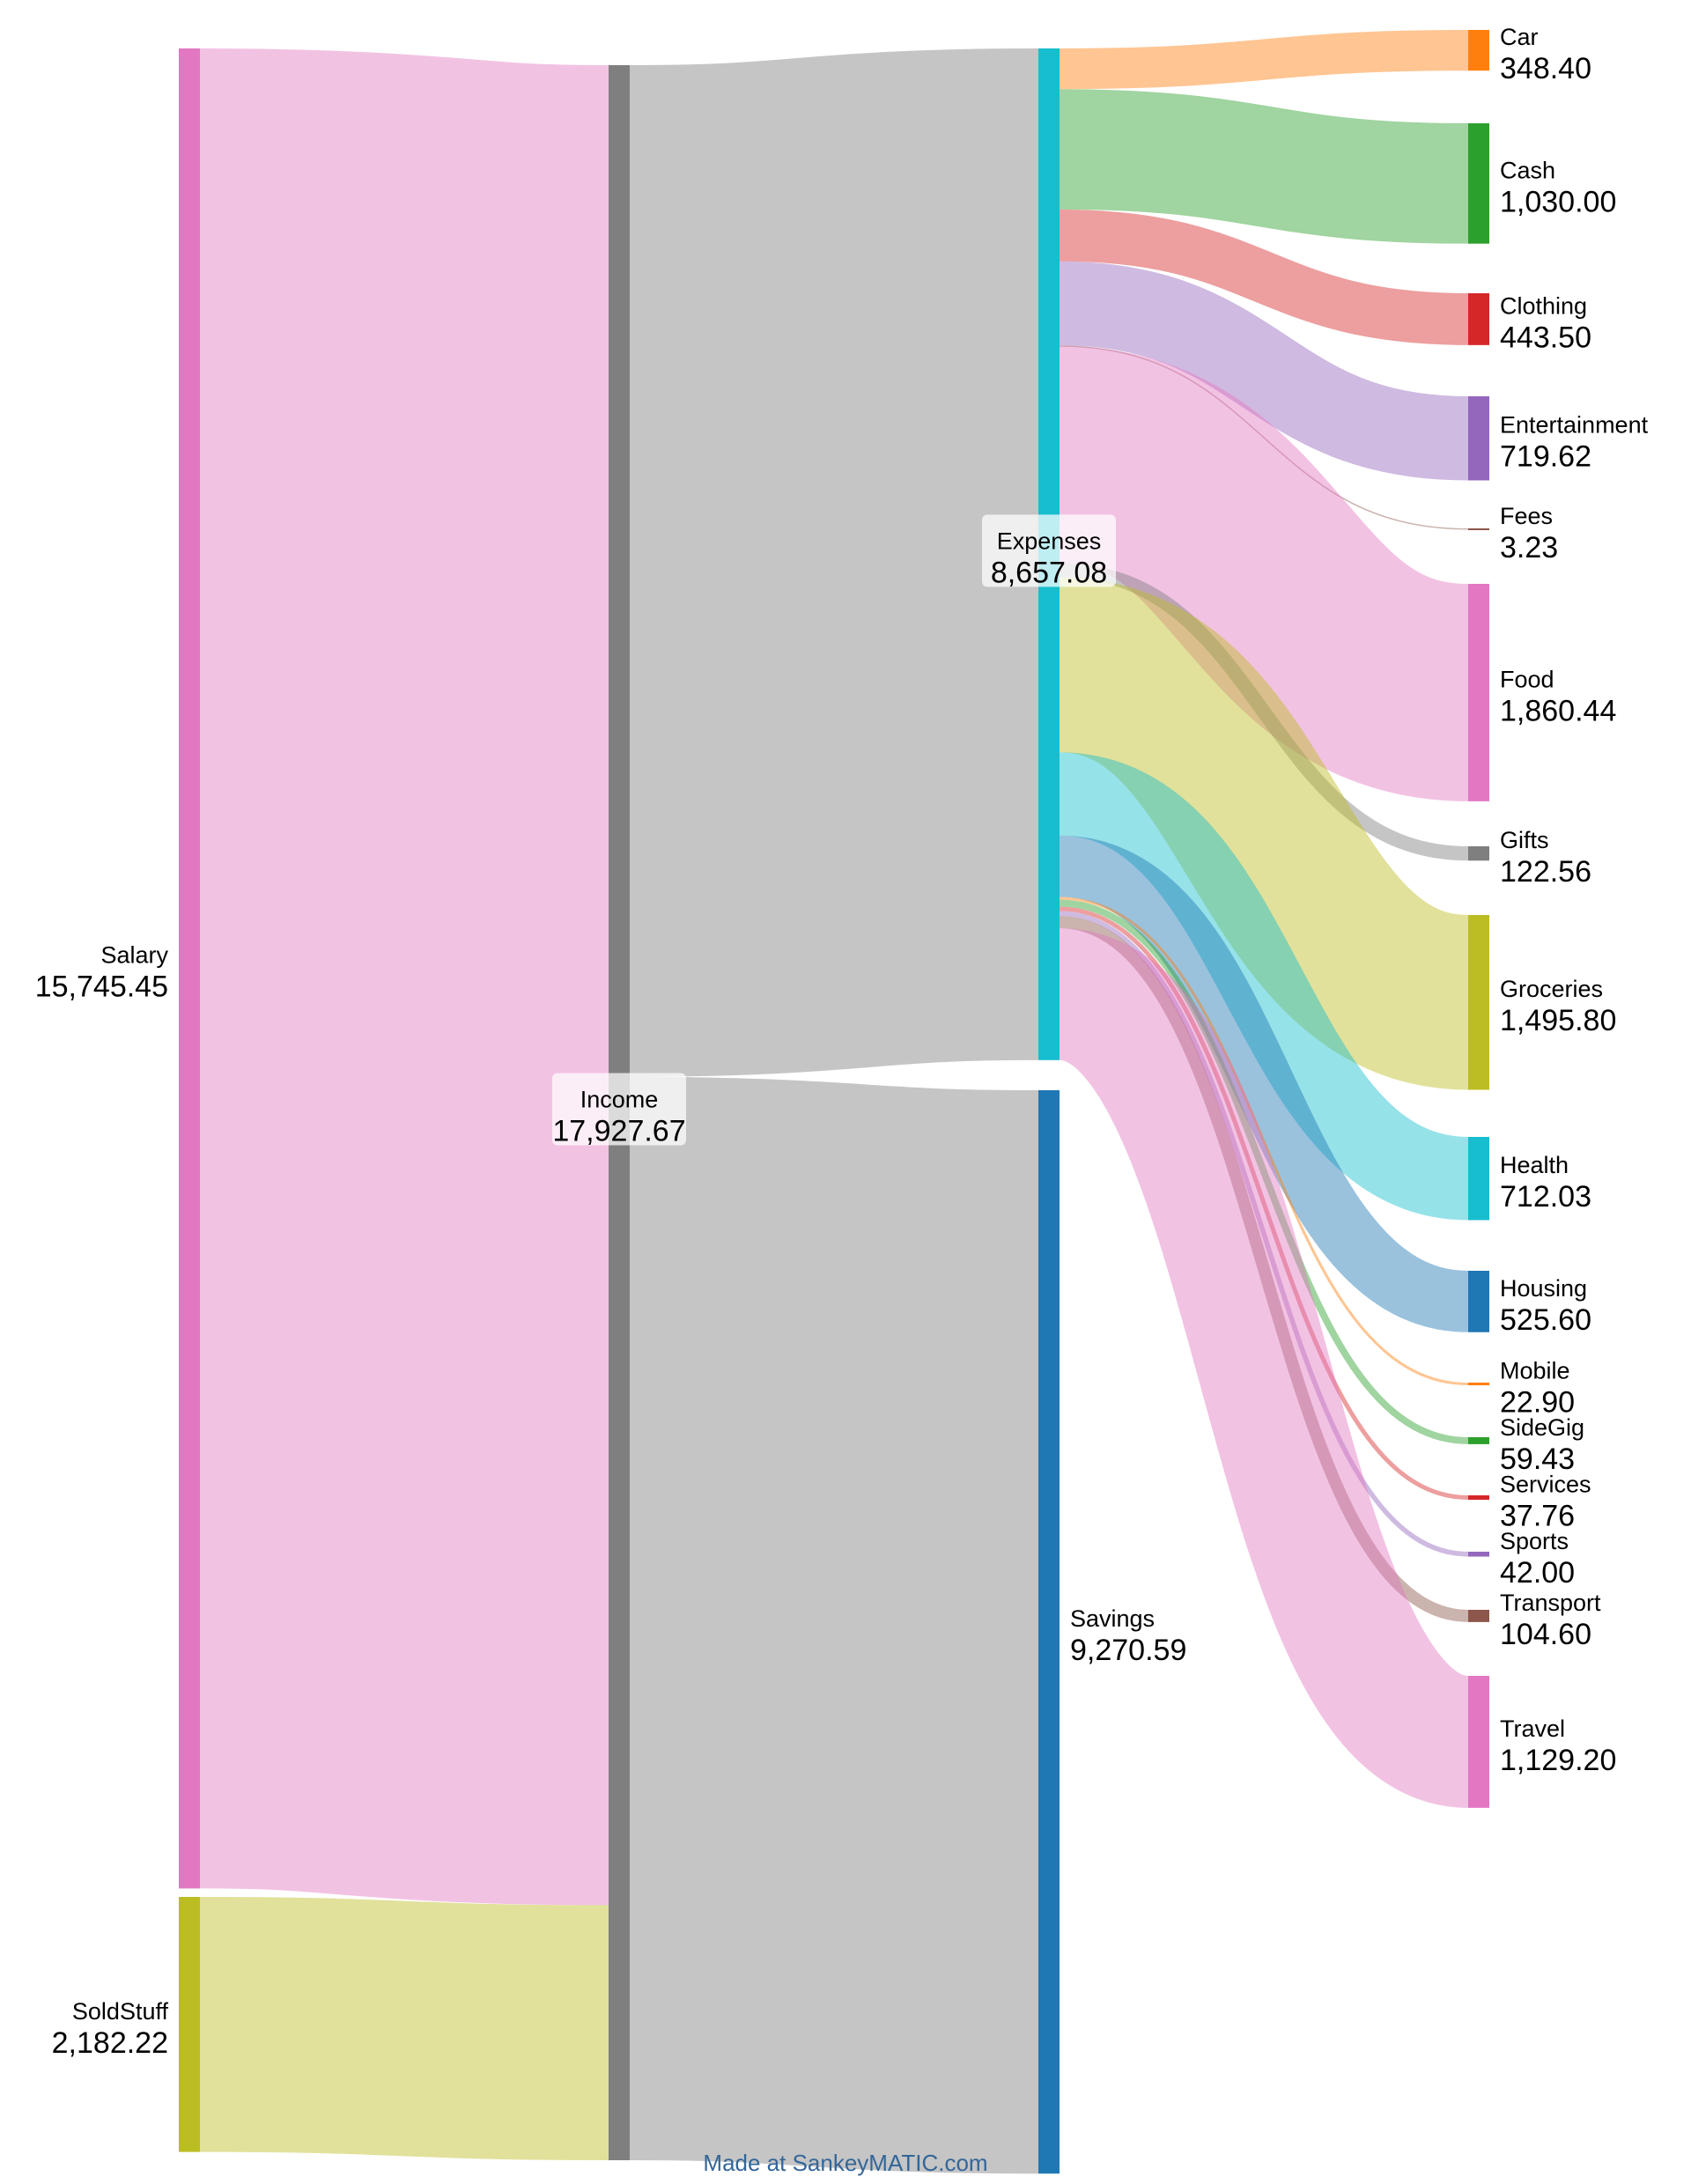 This screenshot has width=1691, height=2184. I want to click on node-label-mobile: Mobile, so click(1535, 1371).